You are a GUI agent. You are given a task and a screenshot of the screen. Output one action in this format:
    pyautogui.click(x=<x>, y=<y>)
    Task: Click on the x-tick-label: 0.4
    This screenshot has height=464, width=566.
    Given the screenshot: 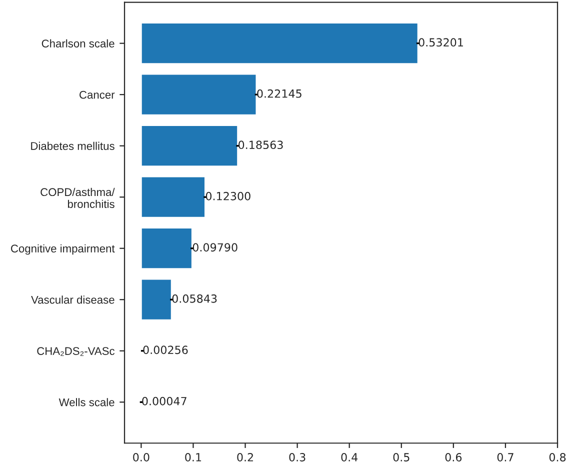 What is the action you would take?
    pyautogui.click(x=349, y=457)
    